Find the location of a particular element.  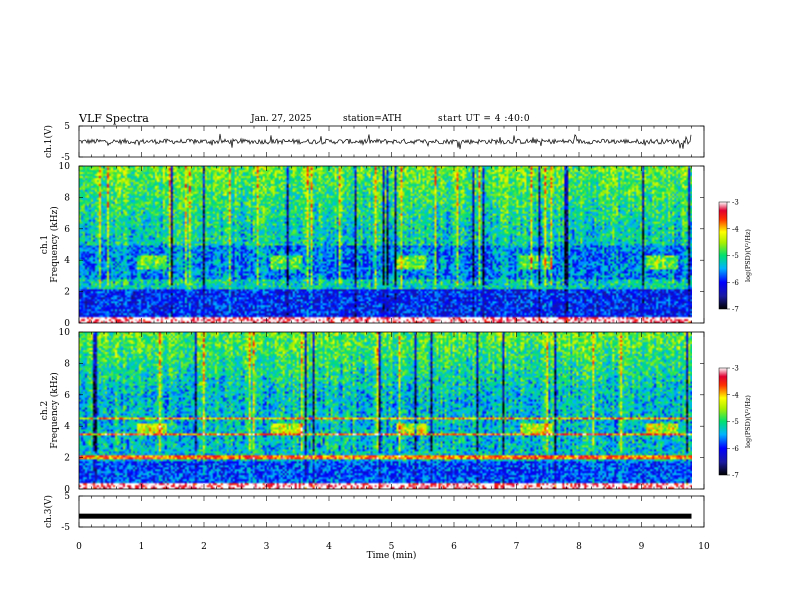

x-tick-label: 6 is located at coordinates (454, 547).